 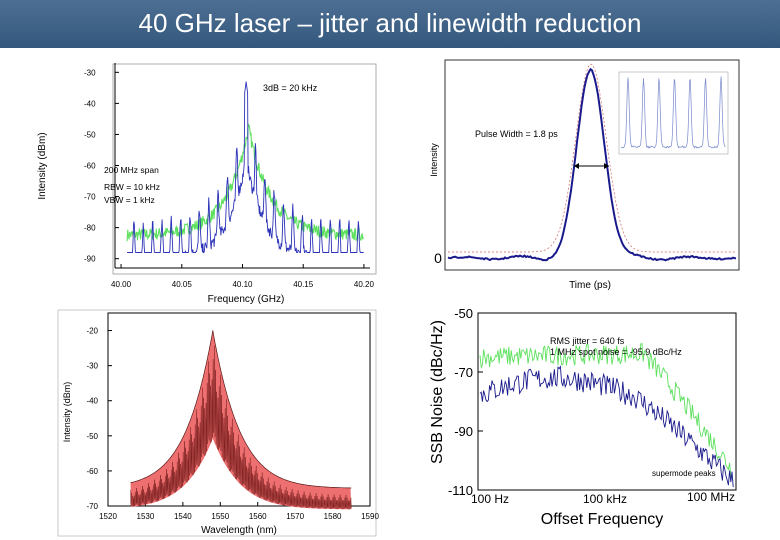 What do you see at coordinates (220, 516) in the screenshot?
I see `os-x-tick-label: 1550` at bounding box center [220, 516].